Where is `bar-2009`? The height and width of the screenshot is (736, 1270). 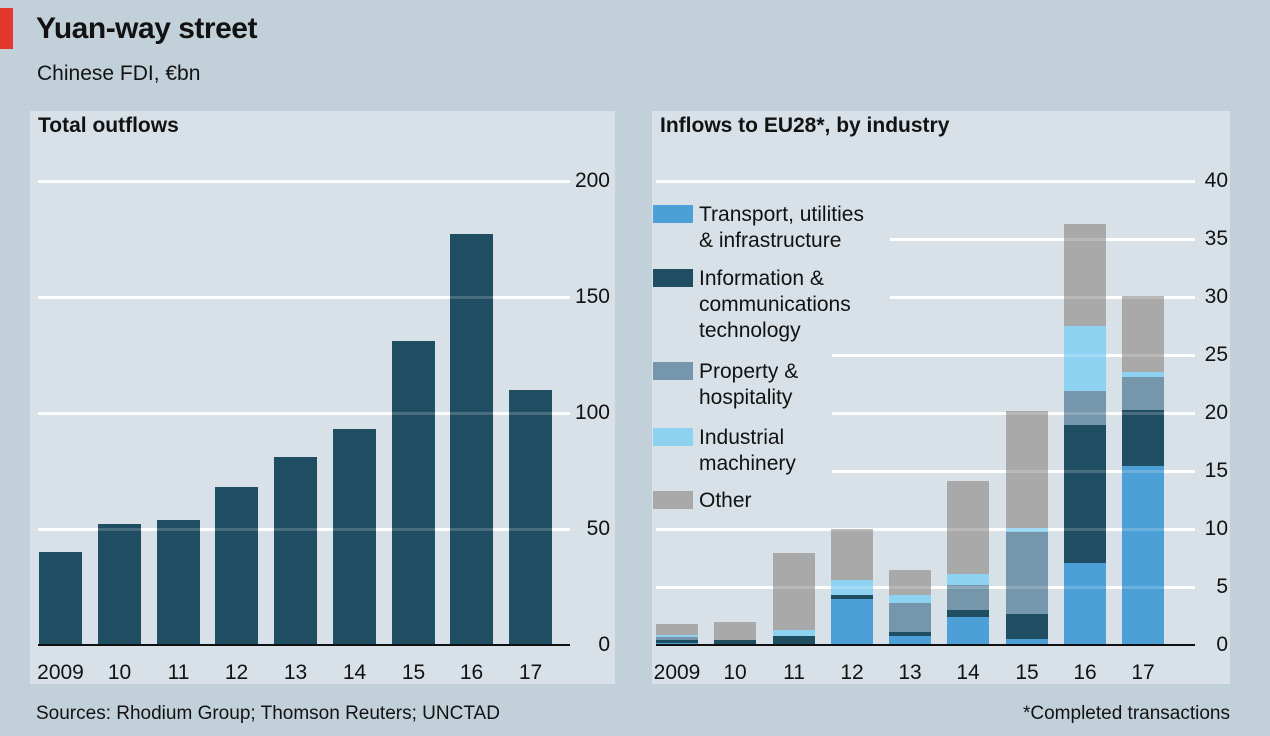
bar-2009 is located at coordinates (60, 598).